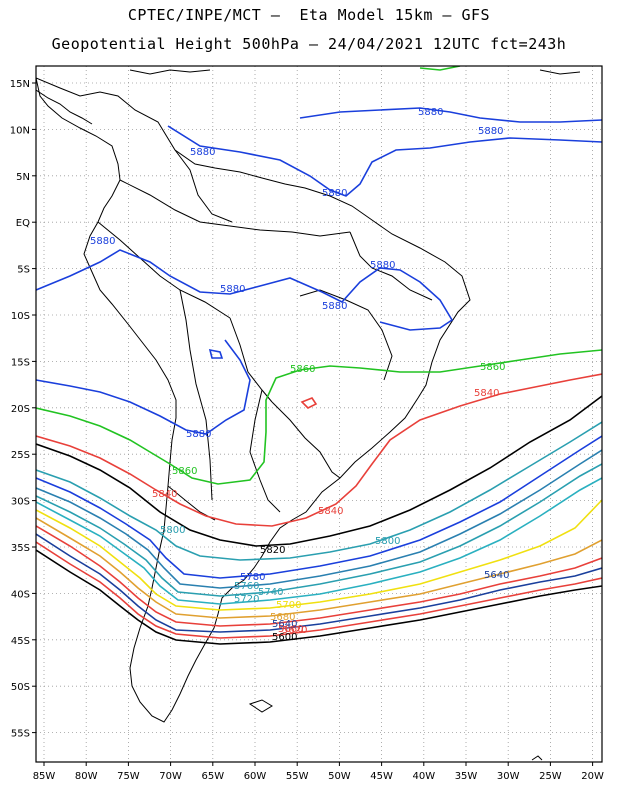 The image size is (618, 800). What do you see at coordinates (252, 577) in the screenshot?
I see `contour-label: 5780` at bounding box center [252, 577].